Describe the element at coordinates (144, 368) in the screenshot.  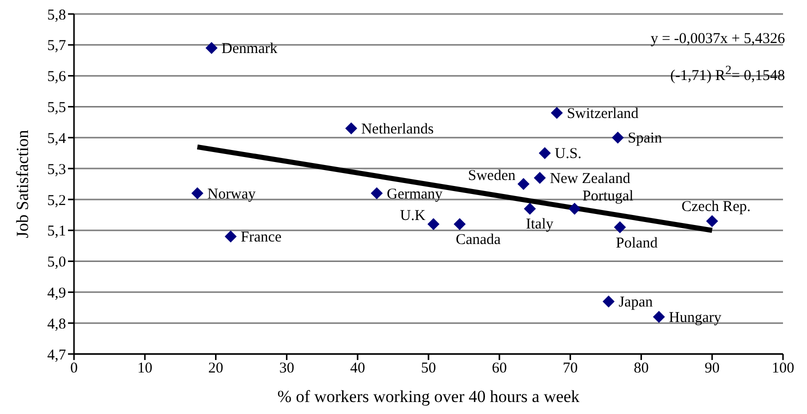
I see `x-tick-label: 10` at that location.